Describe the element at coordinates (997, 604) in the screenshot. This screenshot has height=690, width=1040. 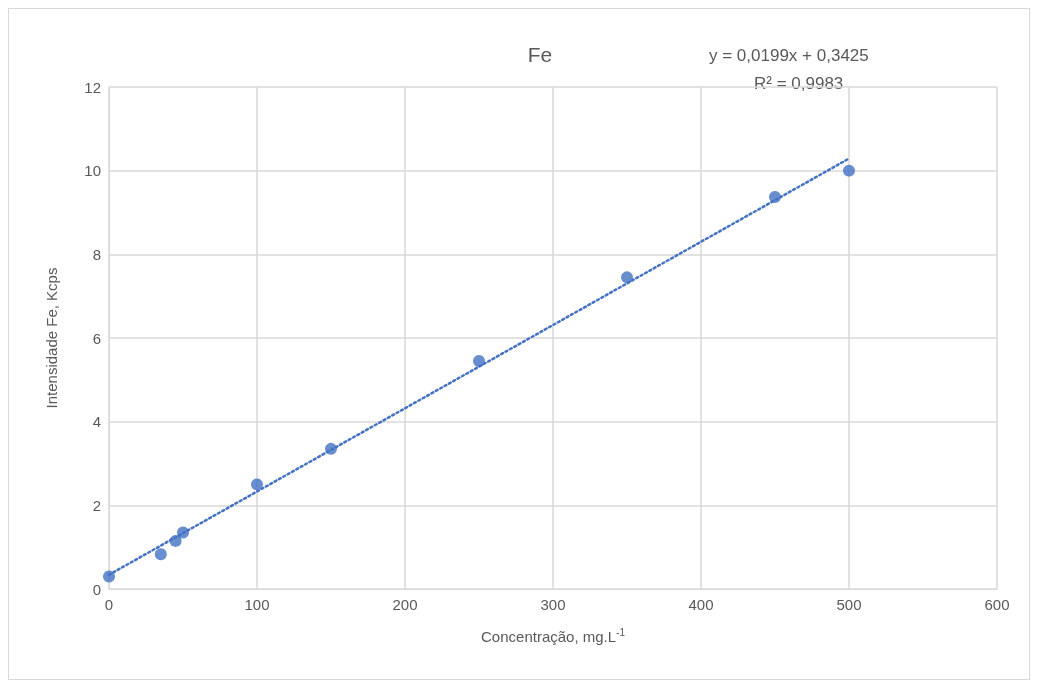
I see `x-tick-label: 600` at that location.